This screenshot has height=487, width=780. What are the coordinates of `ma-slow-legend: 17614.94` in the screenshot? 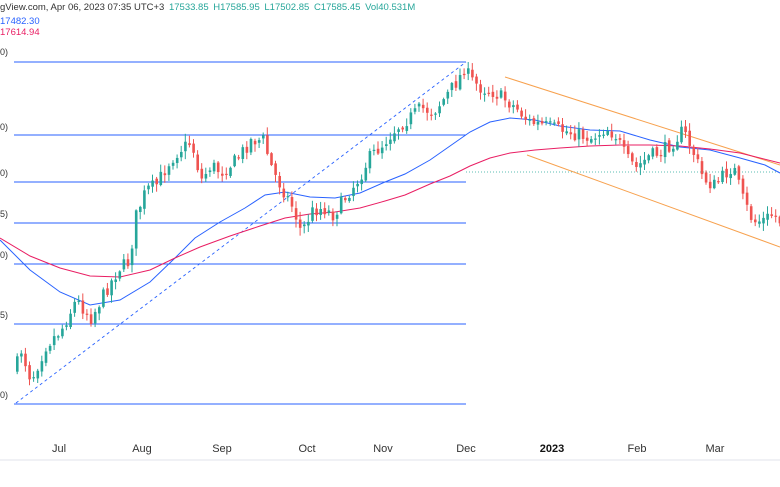 It's located at (21, 32).